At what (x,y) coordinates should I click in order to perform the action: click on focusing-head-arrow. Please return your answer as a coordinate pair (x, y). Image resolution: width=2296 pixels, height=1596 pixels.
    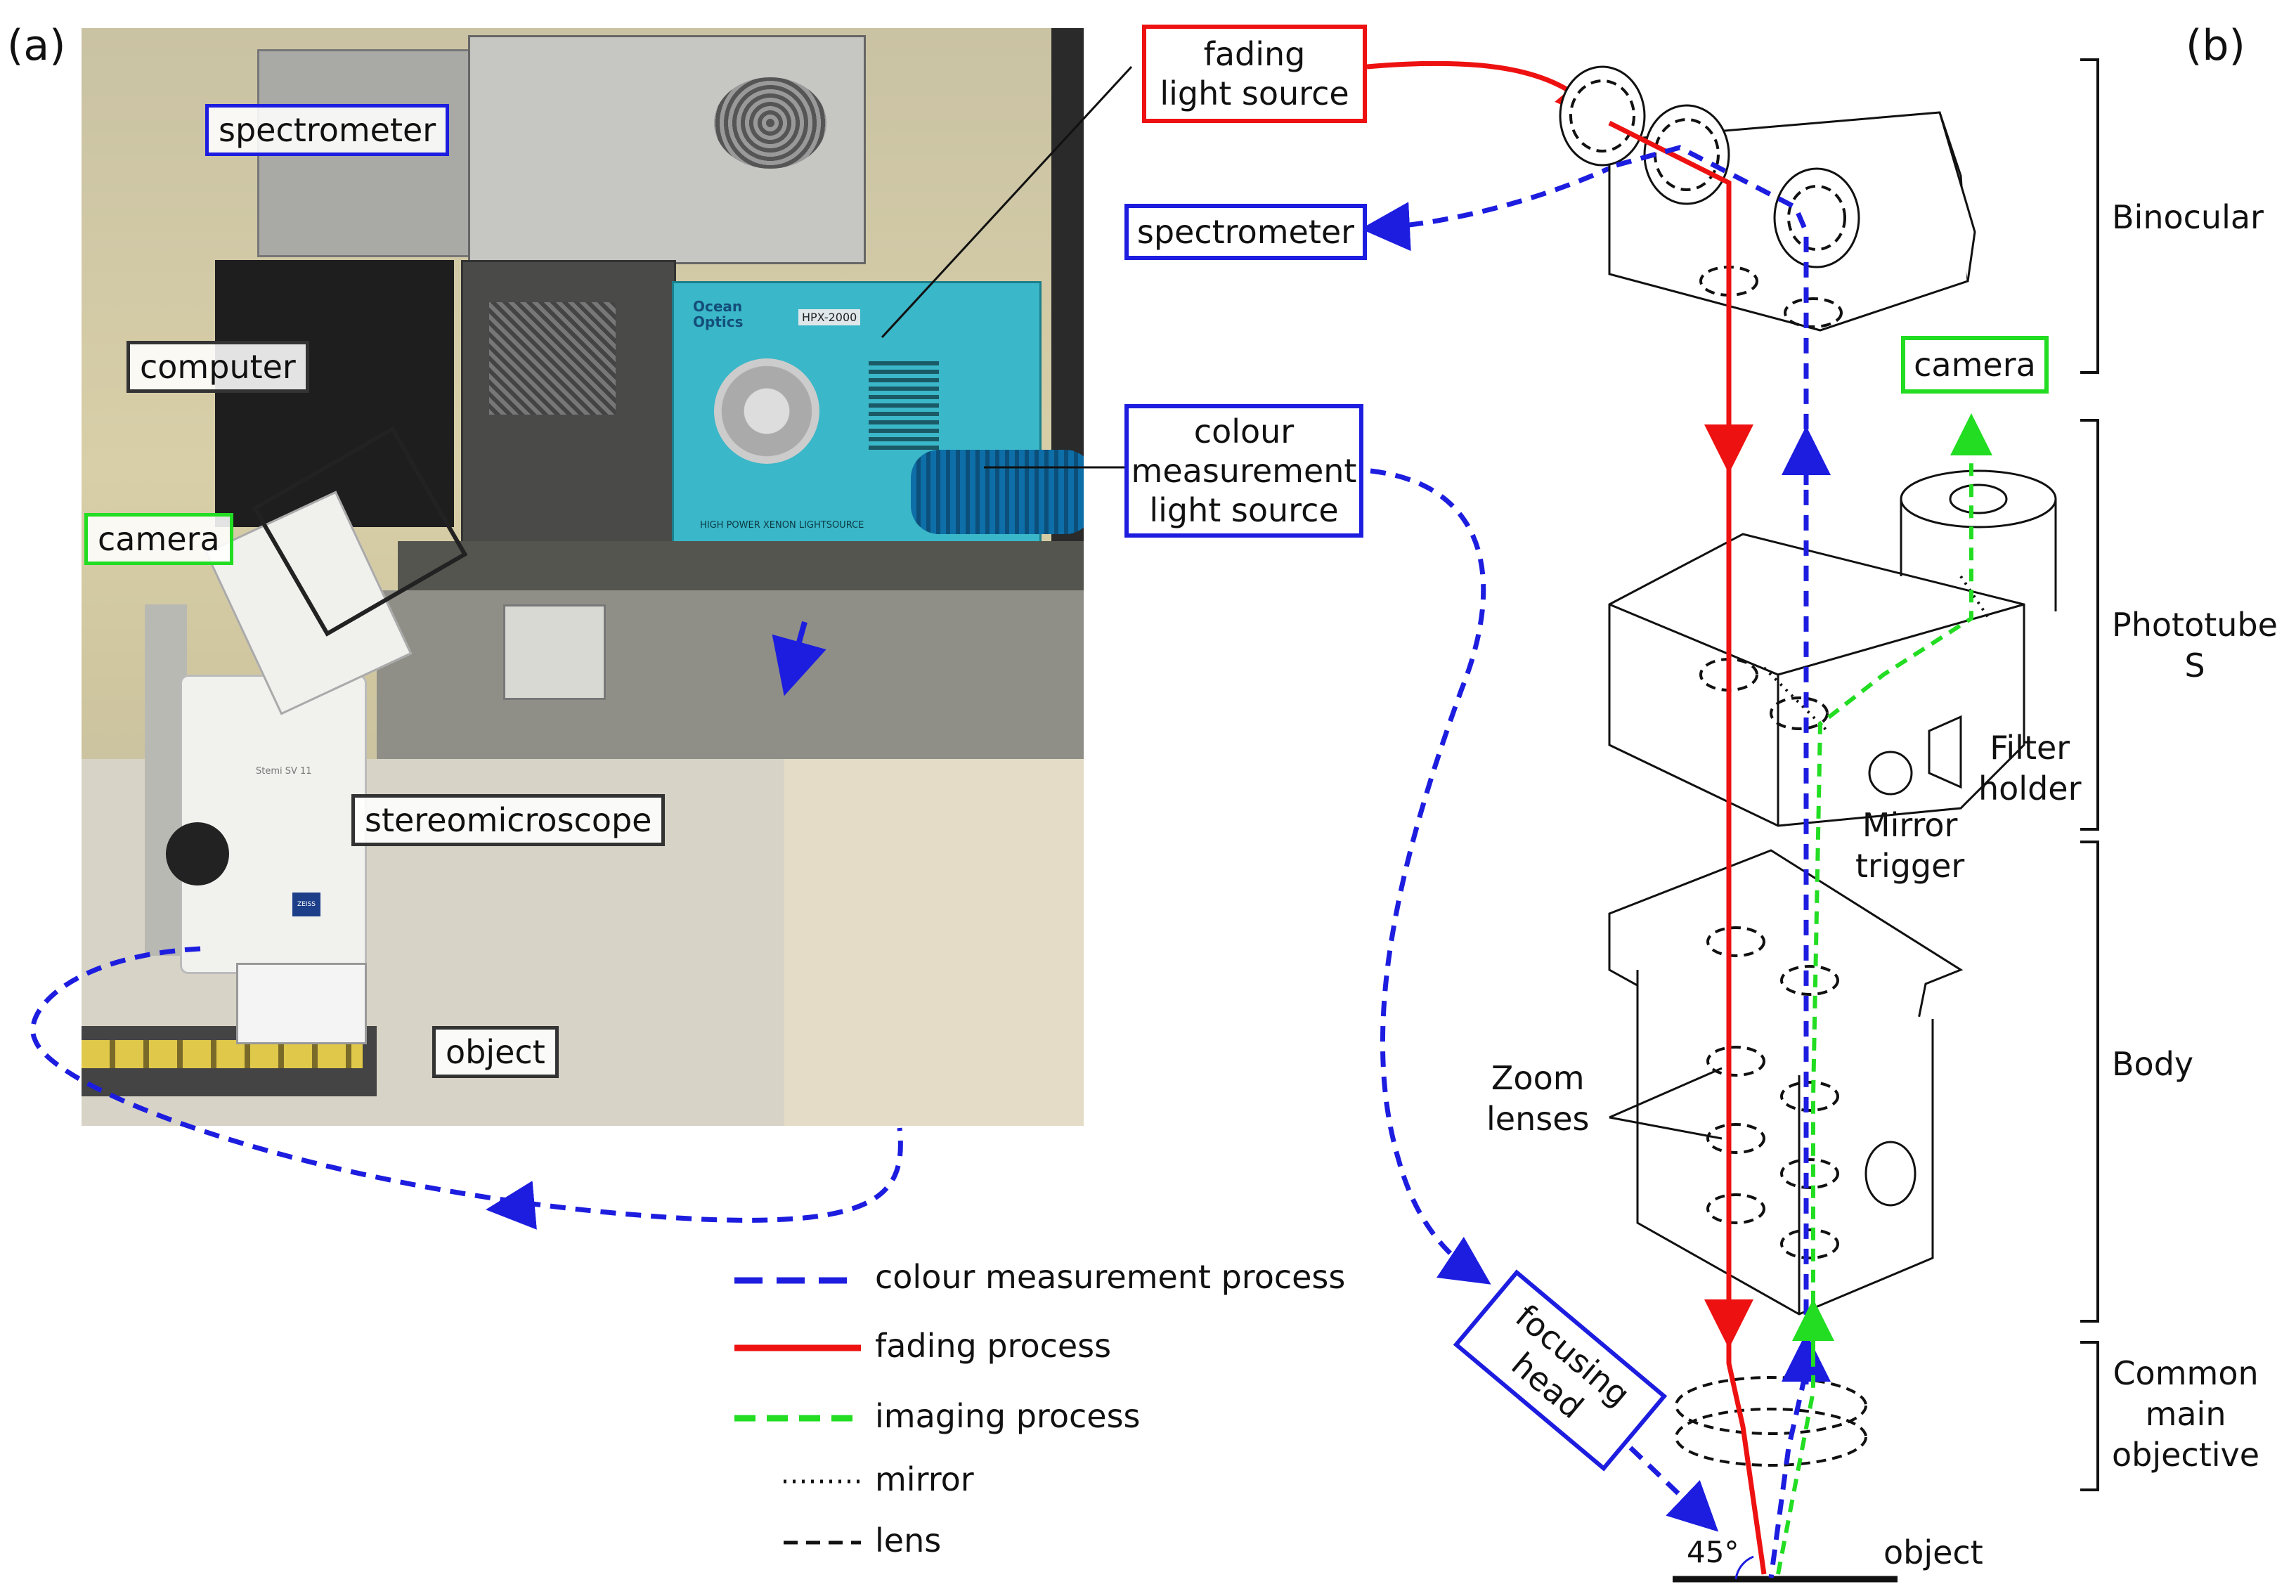
    Looking at the image, I should click on (1673, 1489).